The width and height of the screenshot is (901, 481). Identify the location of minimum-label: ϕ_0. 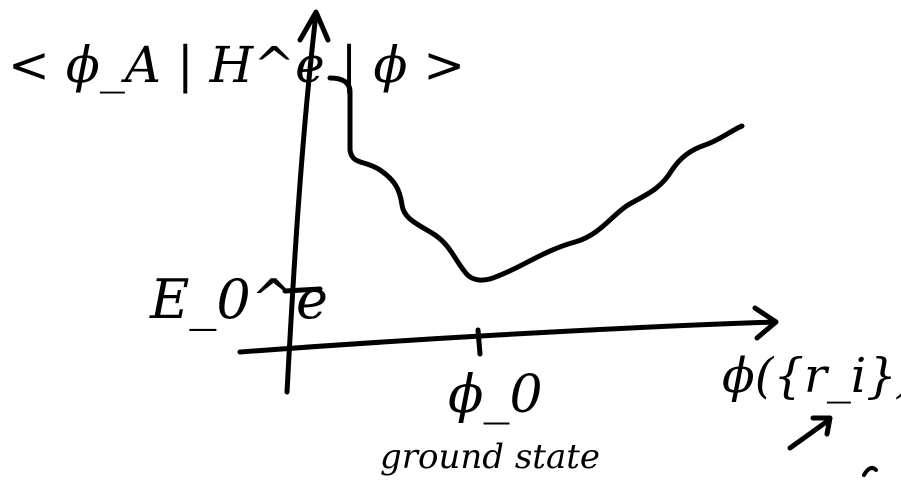
(495, 395).